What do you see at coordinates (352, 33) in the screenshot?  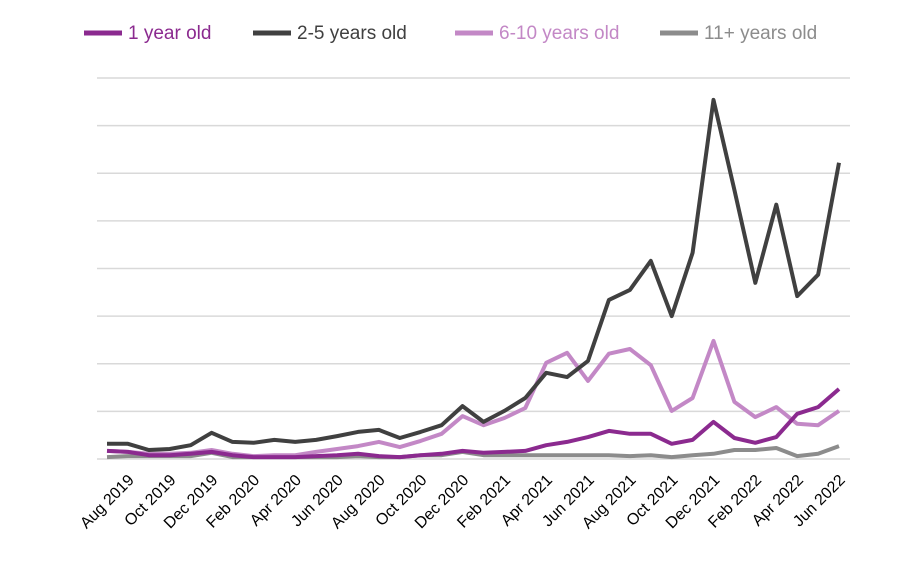 I see `legend-label: 2-5 years old` at bounding box center [352, 33].